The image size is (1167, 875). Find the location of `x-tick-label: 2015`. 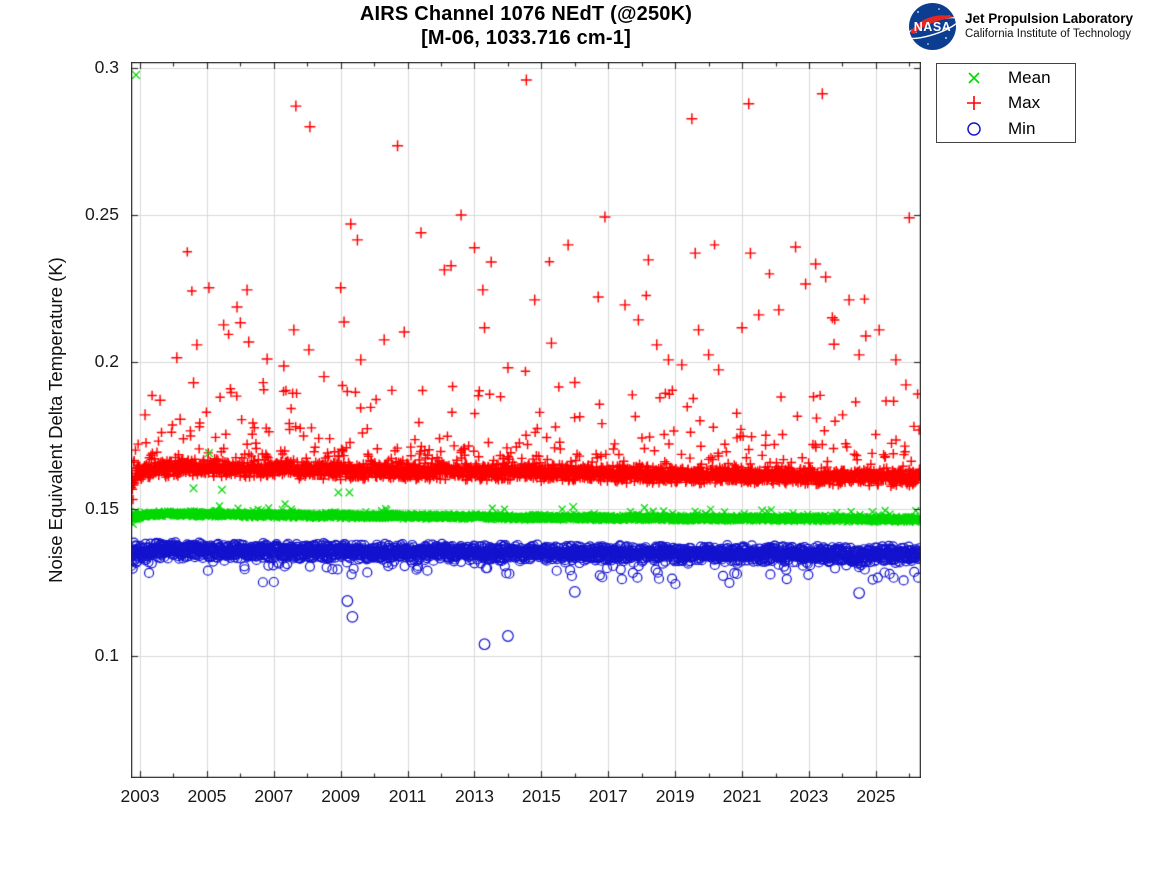

x-tick-label: 2015 is located at coordinates (541, 796).